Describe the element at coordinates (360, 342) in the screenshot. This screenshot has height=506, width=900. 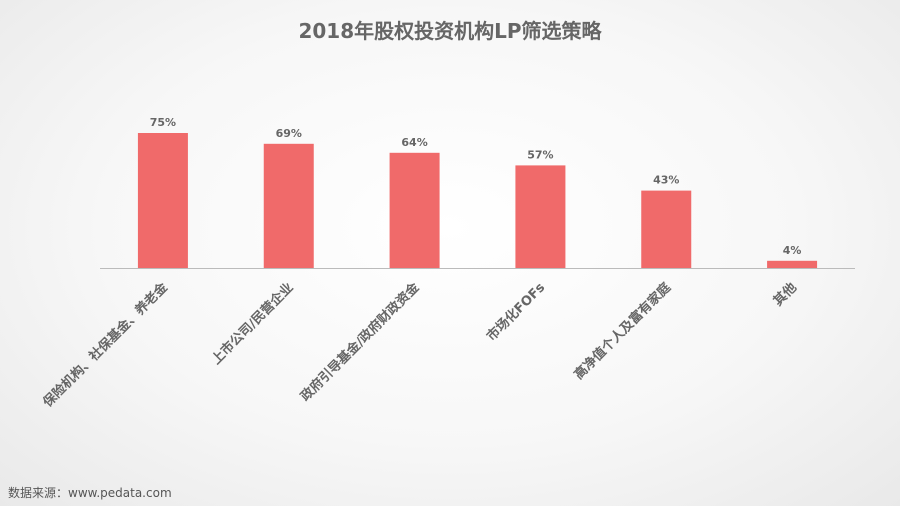
I see `category-label: 政府引导基金/政府财政资金` at that location.